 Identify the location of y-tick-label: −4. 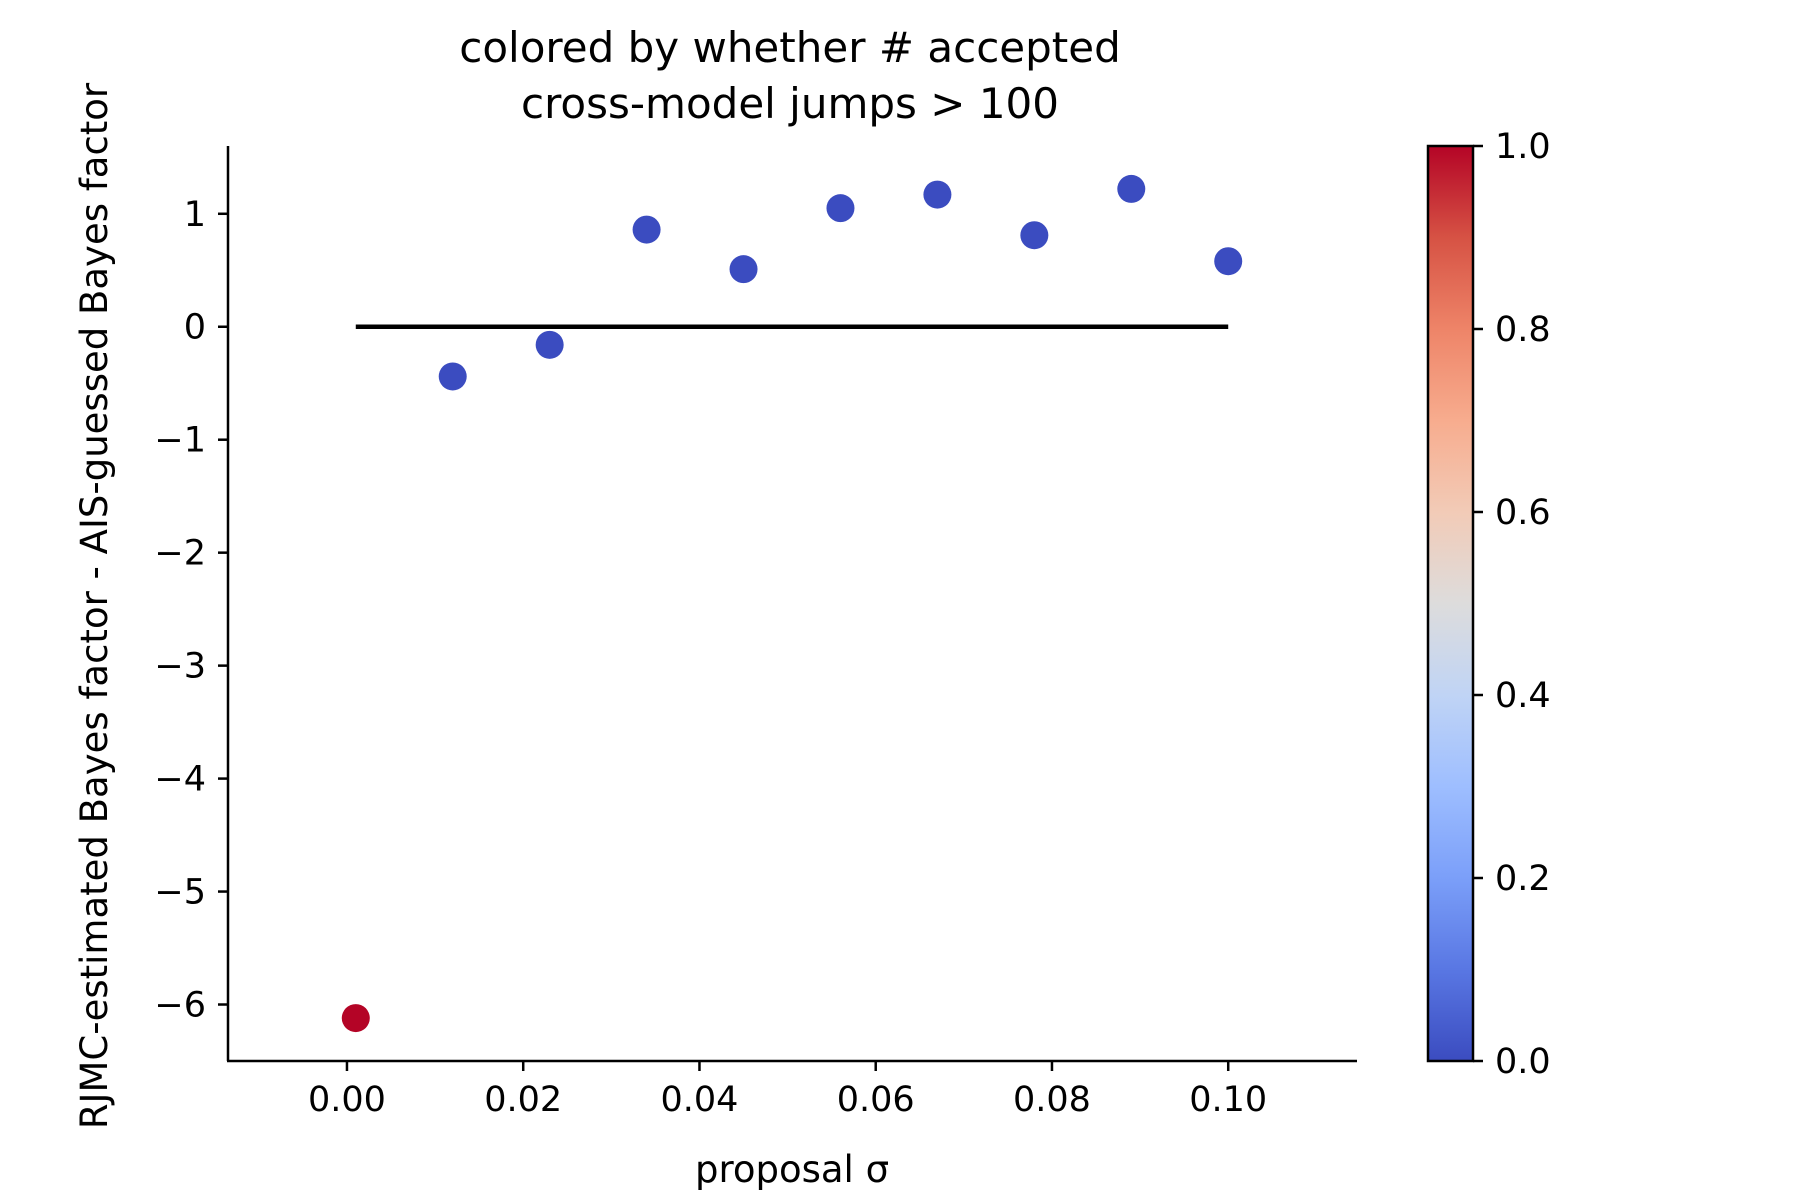
(180, 780).